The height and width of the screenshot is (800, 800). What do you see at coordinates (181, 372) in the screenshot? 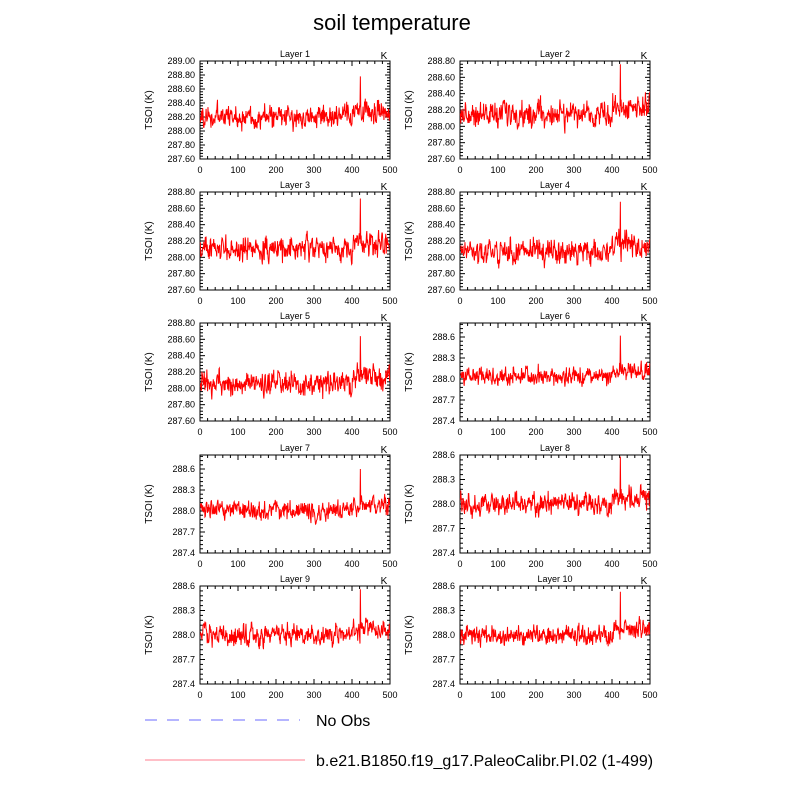
I see `y-tick-label: 288.20` at bounding box center [181, 372].